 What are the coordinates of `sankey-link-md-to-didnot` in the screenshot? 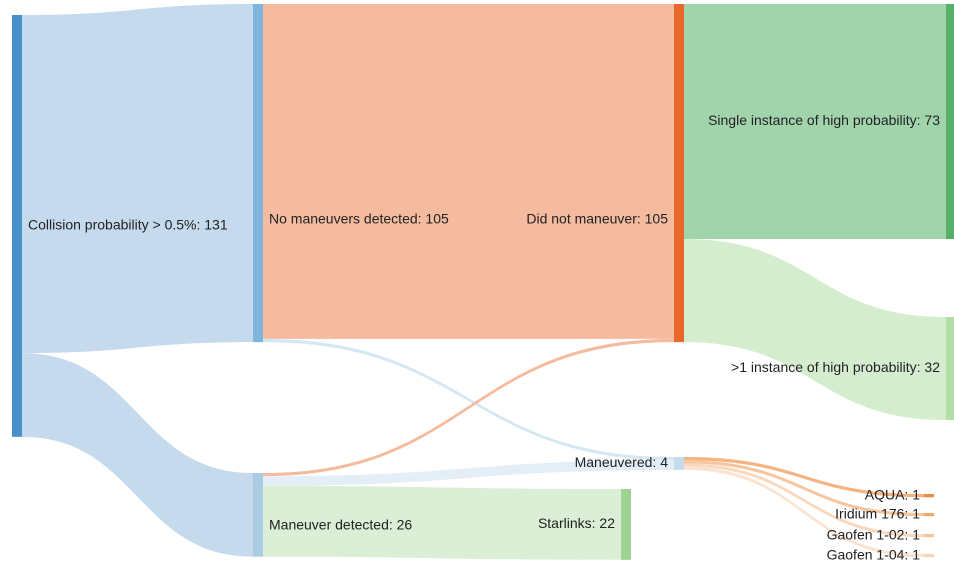 It's located at (468, 407).